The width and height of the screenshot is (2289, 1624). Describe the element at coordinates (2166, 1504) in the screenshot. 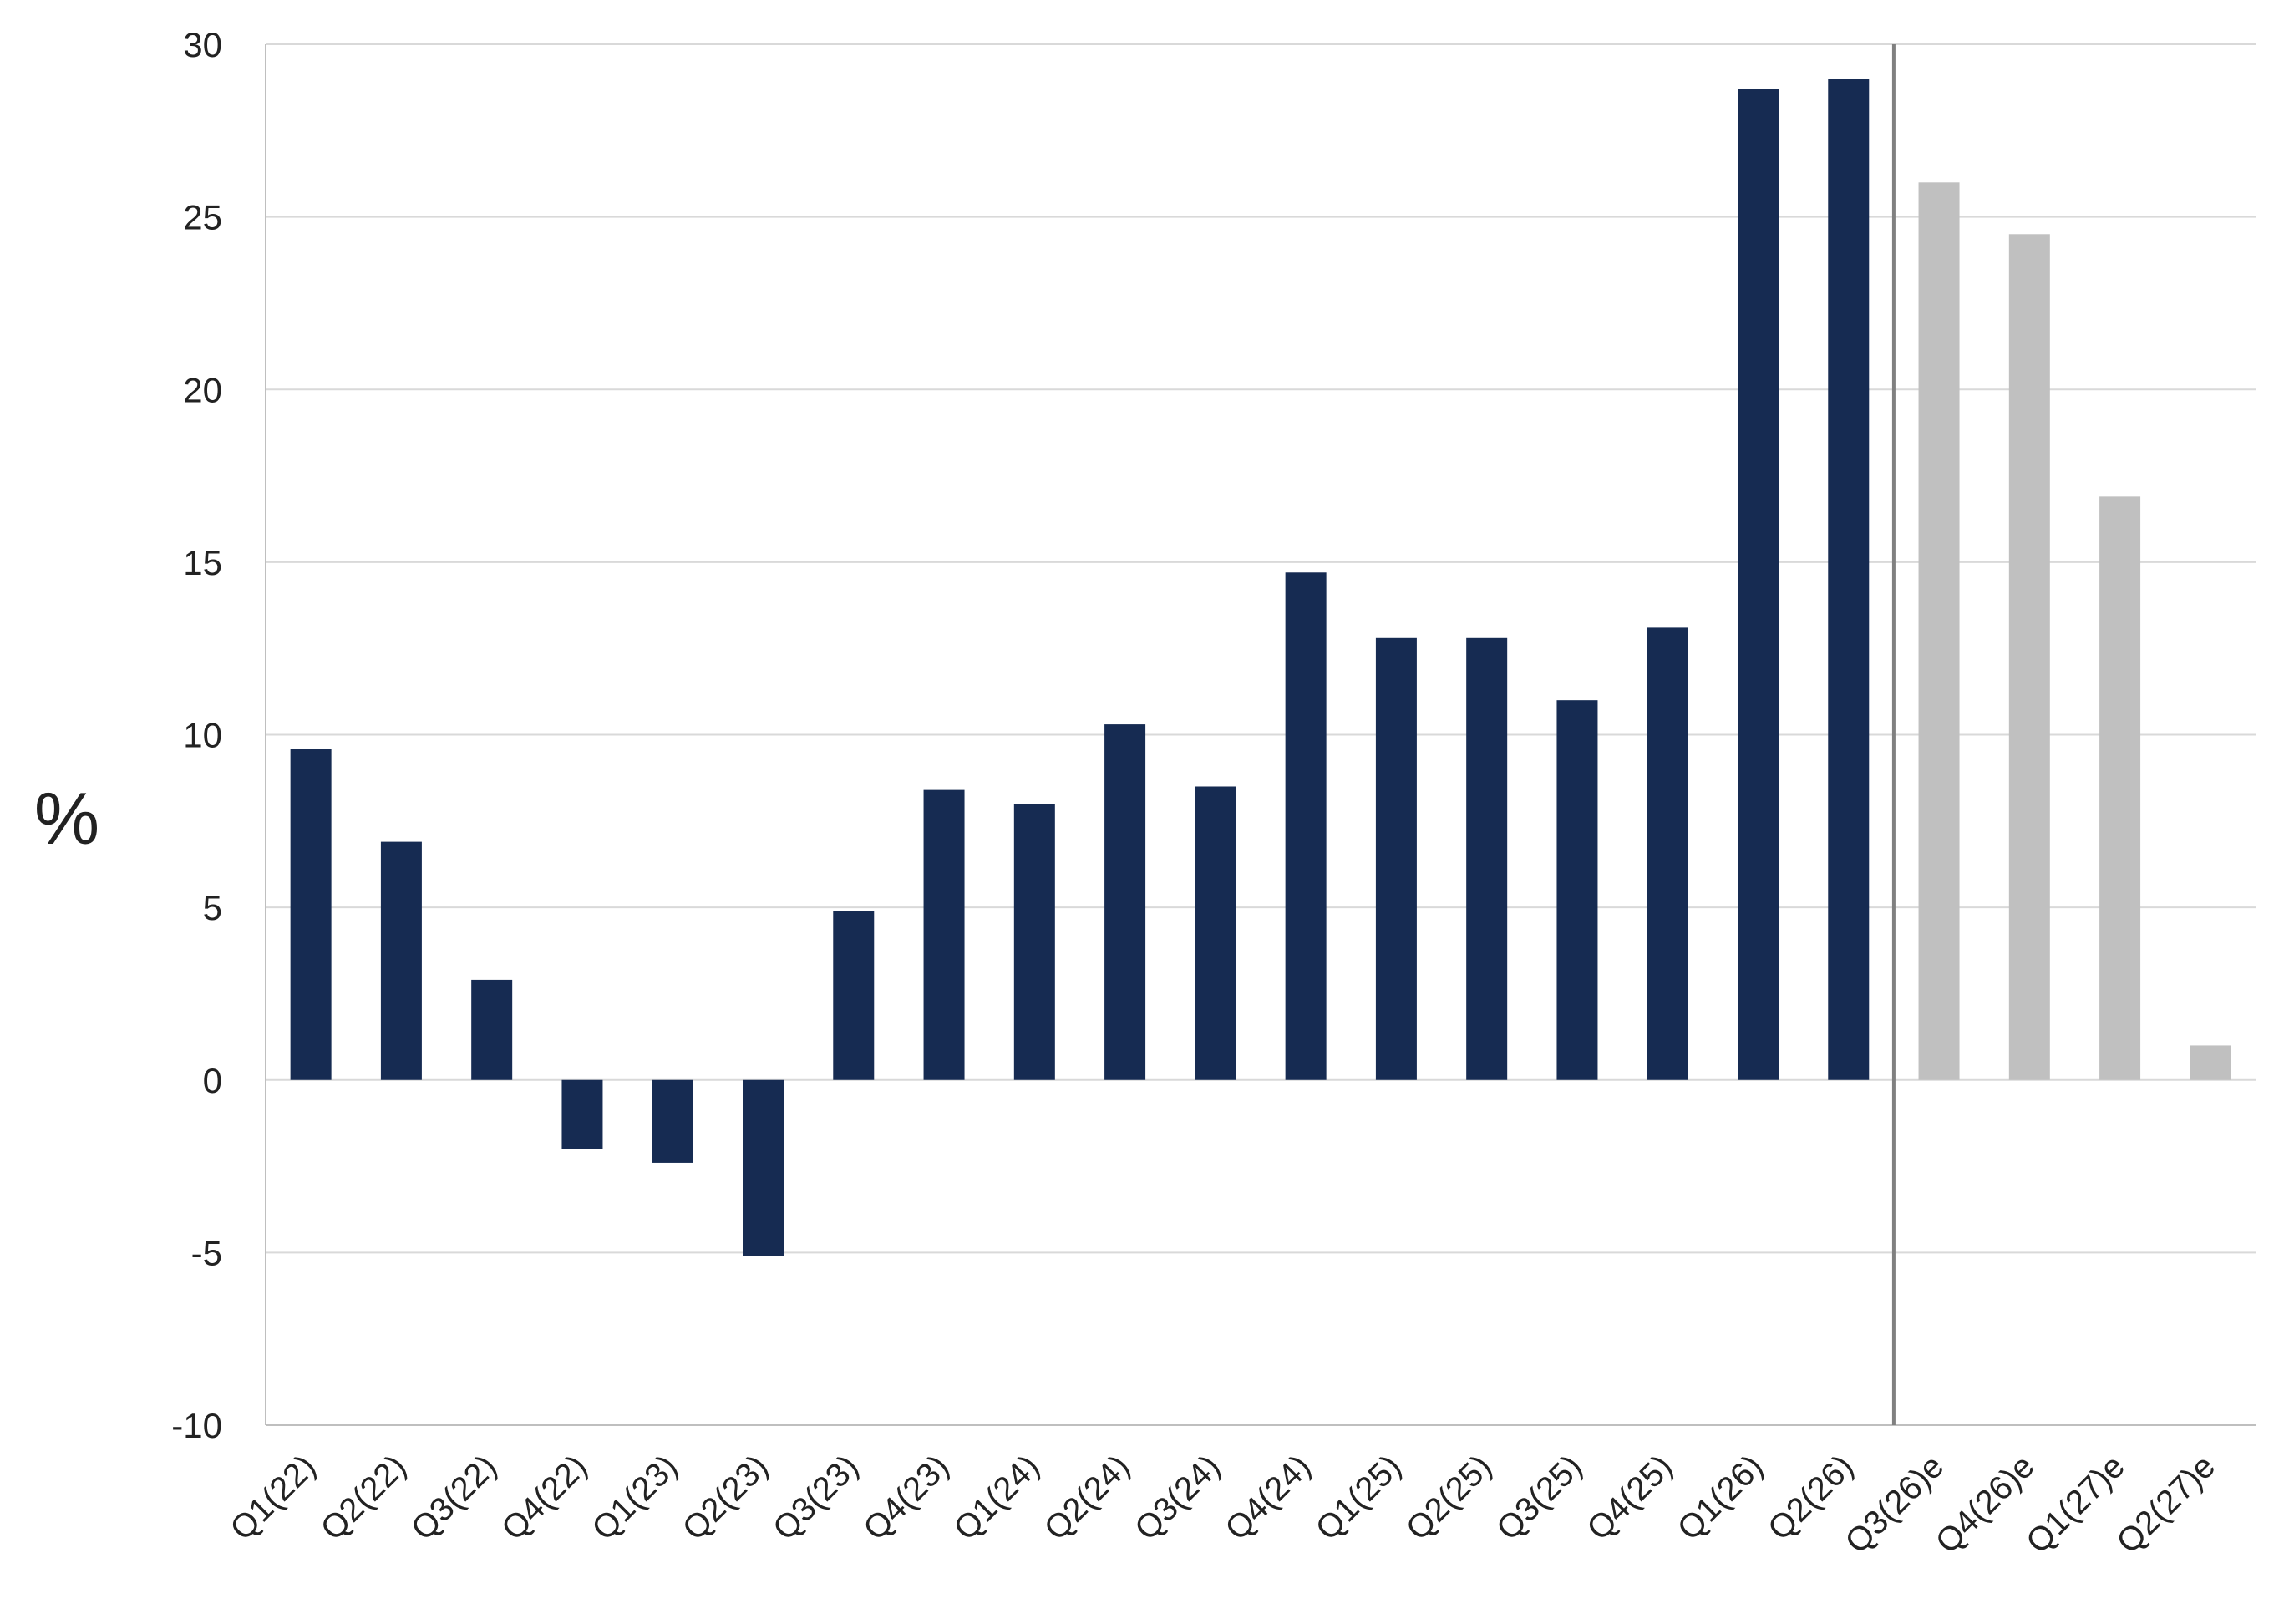

I see `x-tick-label: Q2(27)e` at that location.